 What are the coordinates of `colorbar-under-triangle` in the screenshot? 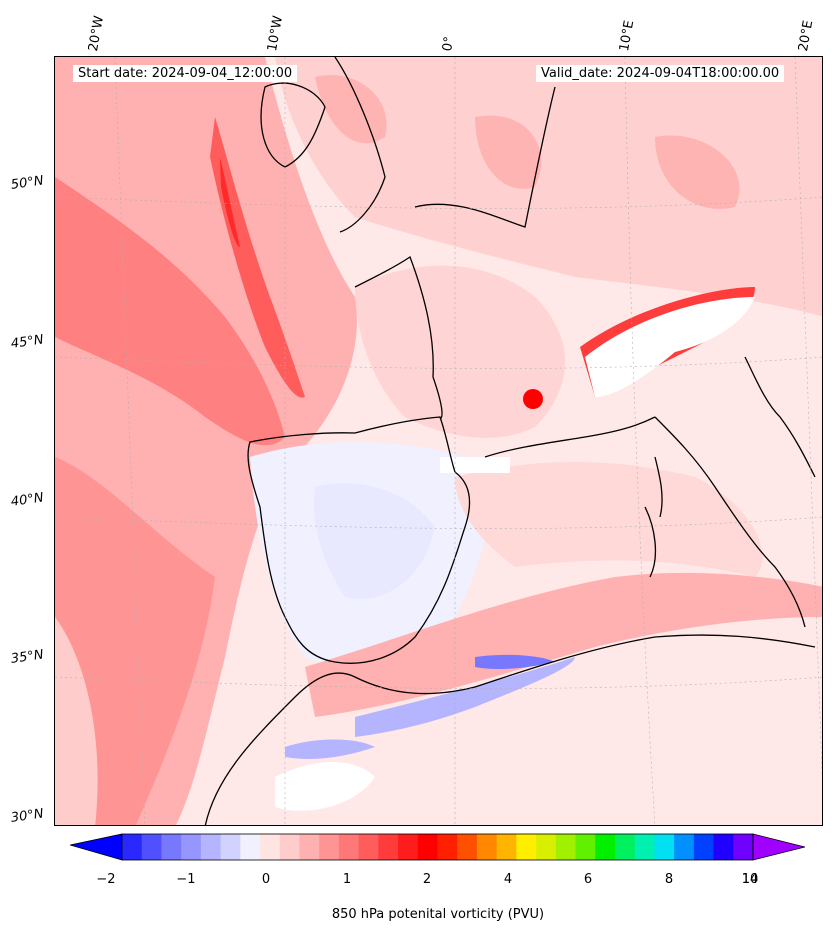 It's located at (96, 847).